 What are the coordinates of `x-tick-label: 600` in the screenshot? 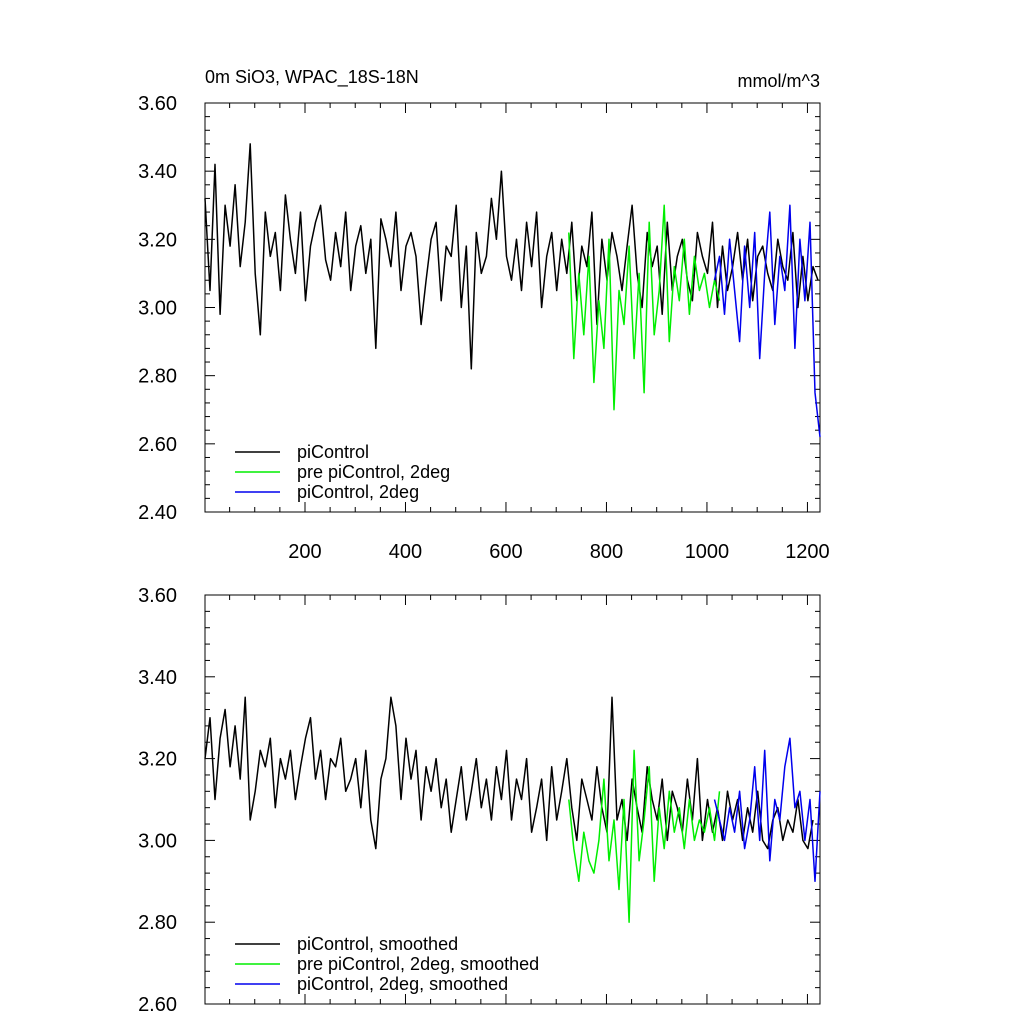 It's located at (505, 552).